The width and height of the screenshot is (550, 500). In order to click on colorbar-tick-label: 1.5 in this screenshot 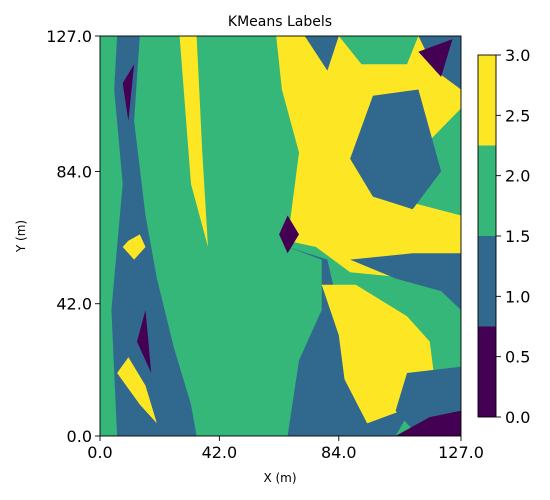, I will do `click(517, 236)`.